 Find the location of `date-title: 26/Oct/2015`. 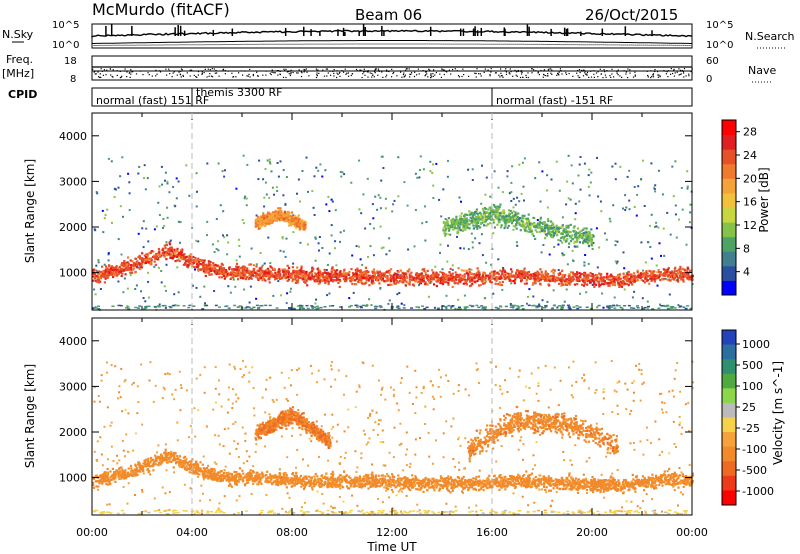

date-title: 26/Oct/2015 is located at coordinates (631, 15).